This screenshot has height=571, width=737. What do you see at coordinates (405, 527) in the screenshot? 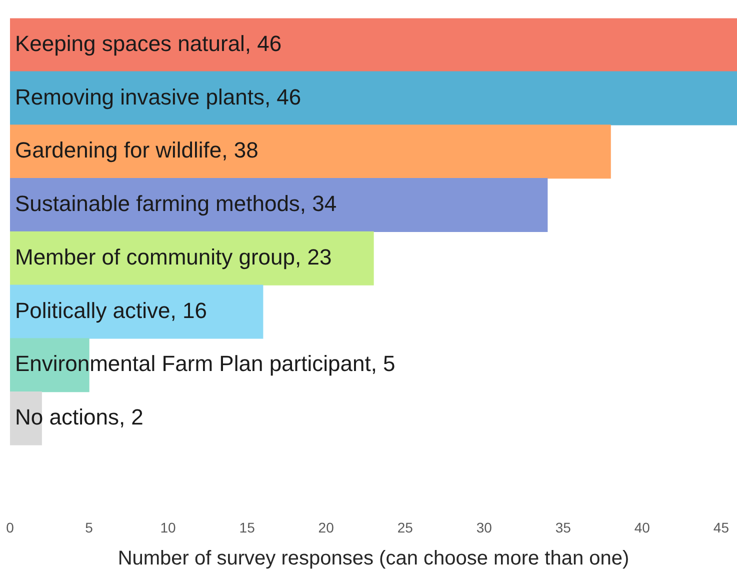
I see `x-tick-label: 25` at bounding box center [405, 527].